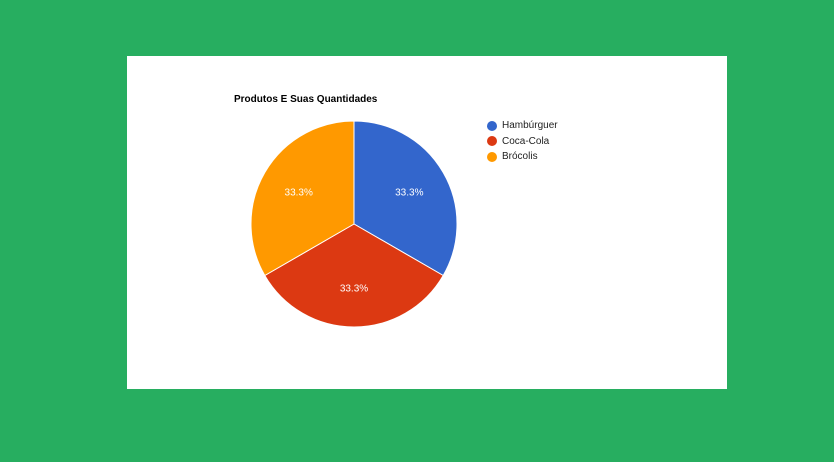 The width and height of the screenshot is (834, 462). Describe the element at coordinates (299, 193) in the screenshot. I see `pie-slice-label-2: 33.3%` at that location.